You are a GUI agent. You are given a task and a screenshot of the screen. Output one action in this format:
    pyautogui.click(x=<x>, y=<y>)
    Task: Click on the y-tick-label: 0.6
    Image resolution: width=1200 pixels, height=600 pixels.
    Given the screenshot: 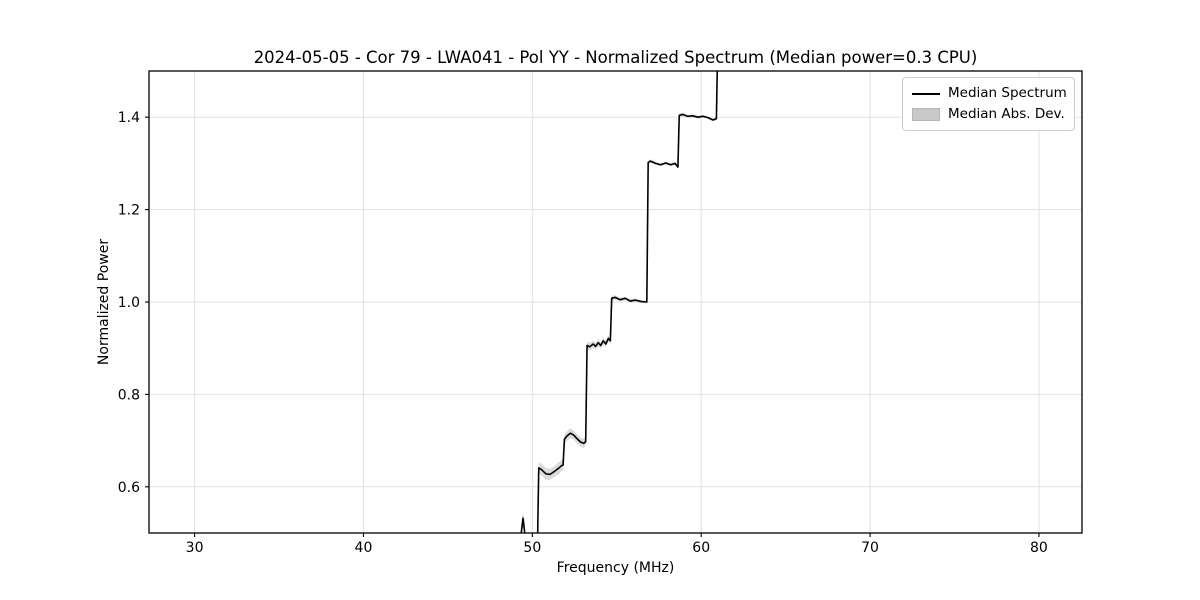 What is the action you would take?
    pyautogui.click(x=129, y=488)
    